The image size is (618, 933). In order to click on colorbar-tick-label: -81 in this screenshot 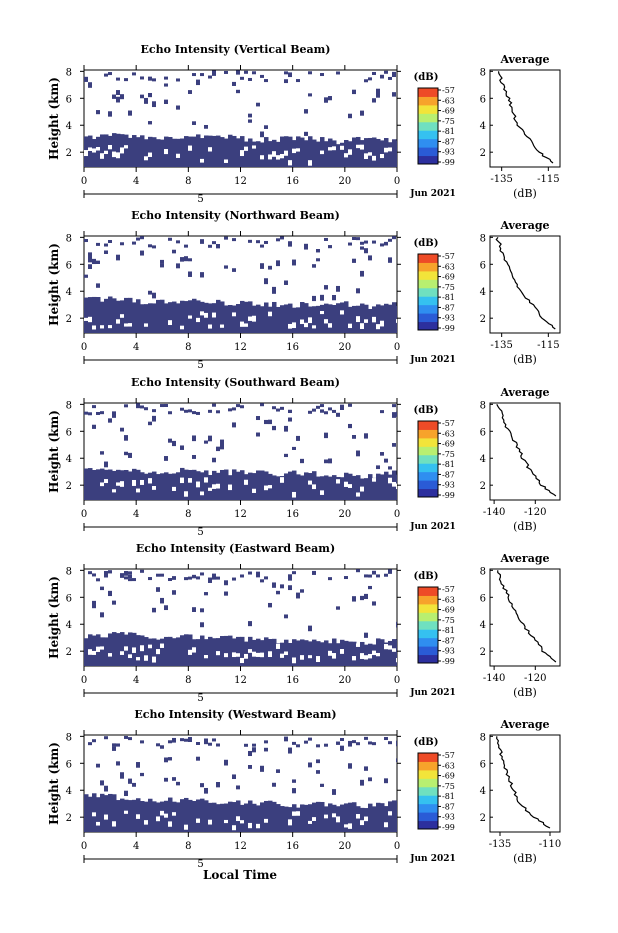, I will do `click(448, 796)`.